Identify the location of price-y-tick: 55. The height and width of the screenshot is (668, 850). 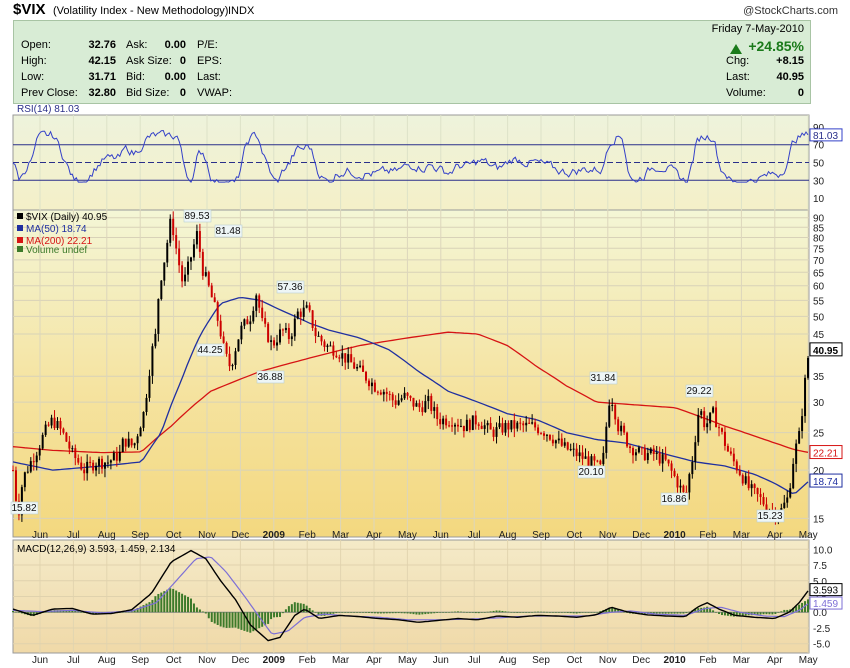
(819, 301).